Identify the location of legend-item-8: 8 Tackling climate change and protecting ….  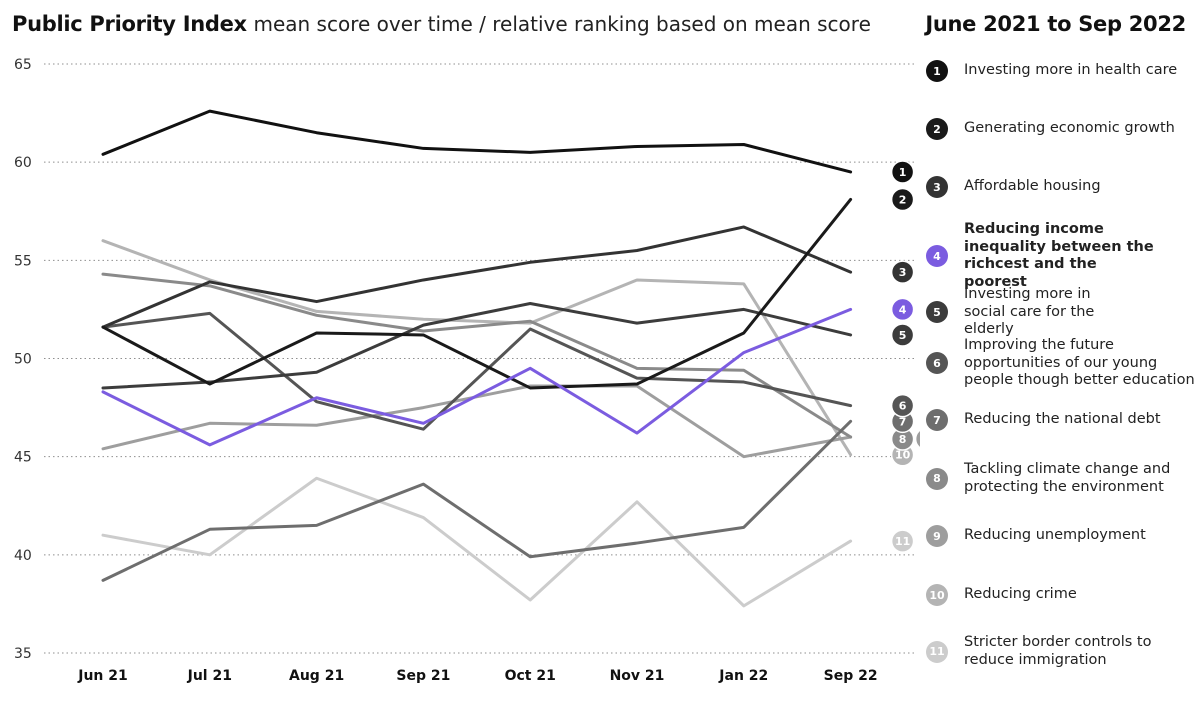
(1050, 478).